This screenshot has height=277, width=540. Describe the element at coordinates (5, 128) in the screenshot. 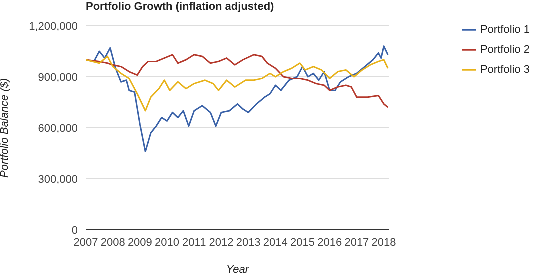

I see `y-axis-title: Portfolio Balance ($)` at that location.